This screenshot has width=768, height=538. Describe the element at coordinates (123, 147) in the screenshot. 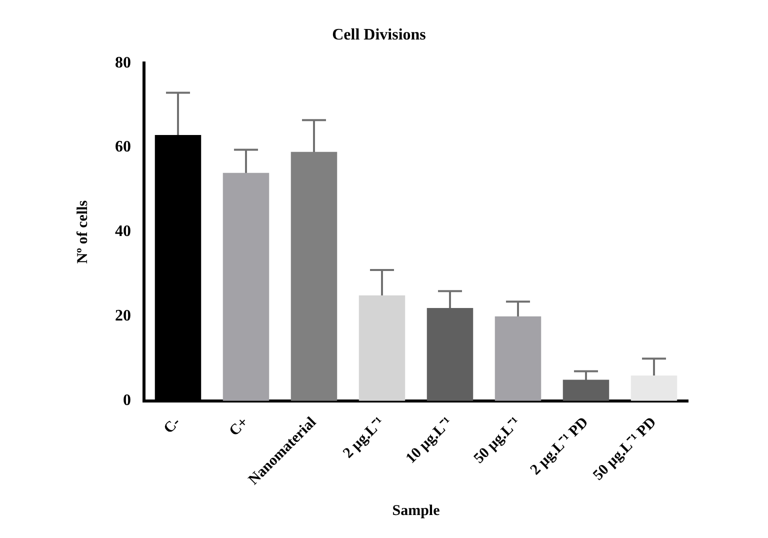

I see `y-tick-label: 60` at that location.